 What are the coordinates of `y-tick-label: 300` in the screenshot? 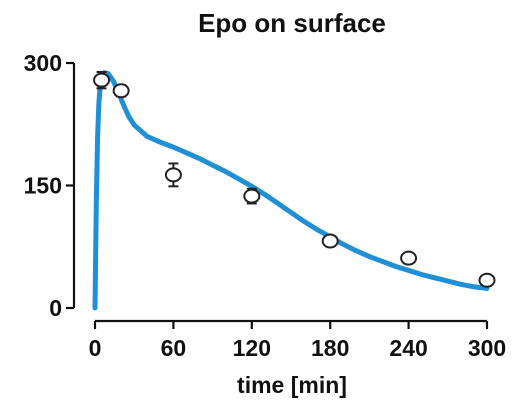 It's located at (43, 63).